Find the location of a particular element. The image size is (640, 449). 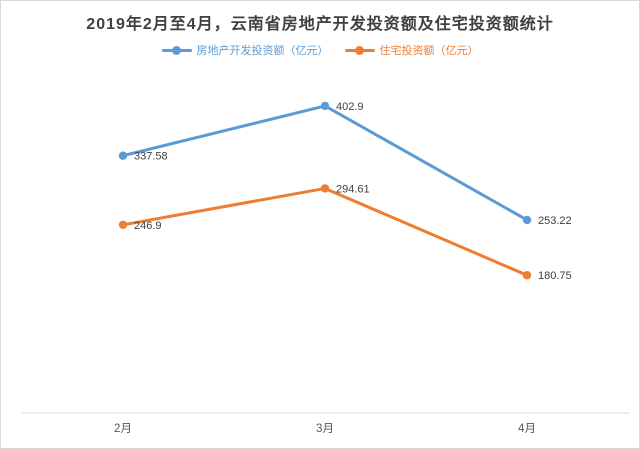

x-axis-label: 3月 is located at coordinates (325, 429).